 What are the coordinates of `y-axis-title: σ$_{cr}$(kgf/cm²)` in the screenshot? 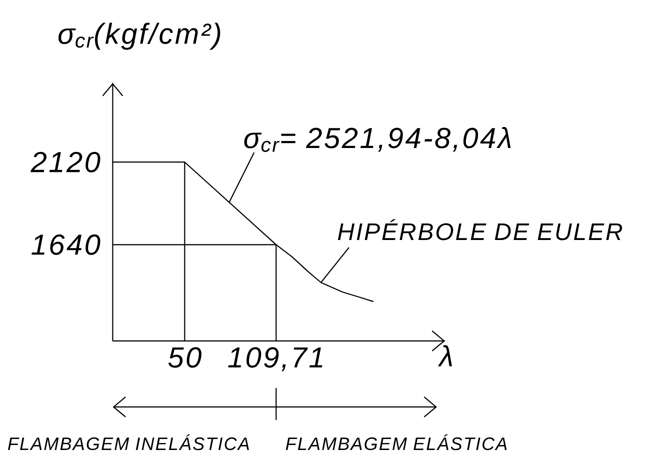 It's located at (139, 36).